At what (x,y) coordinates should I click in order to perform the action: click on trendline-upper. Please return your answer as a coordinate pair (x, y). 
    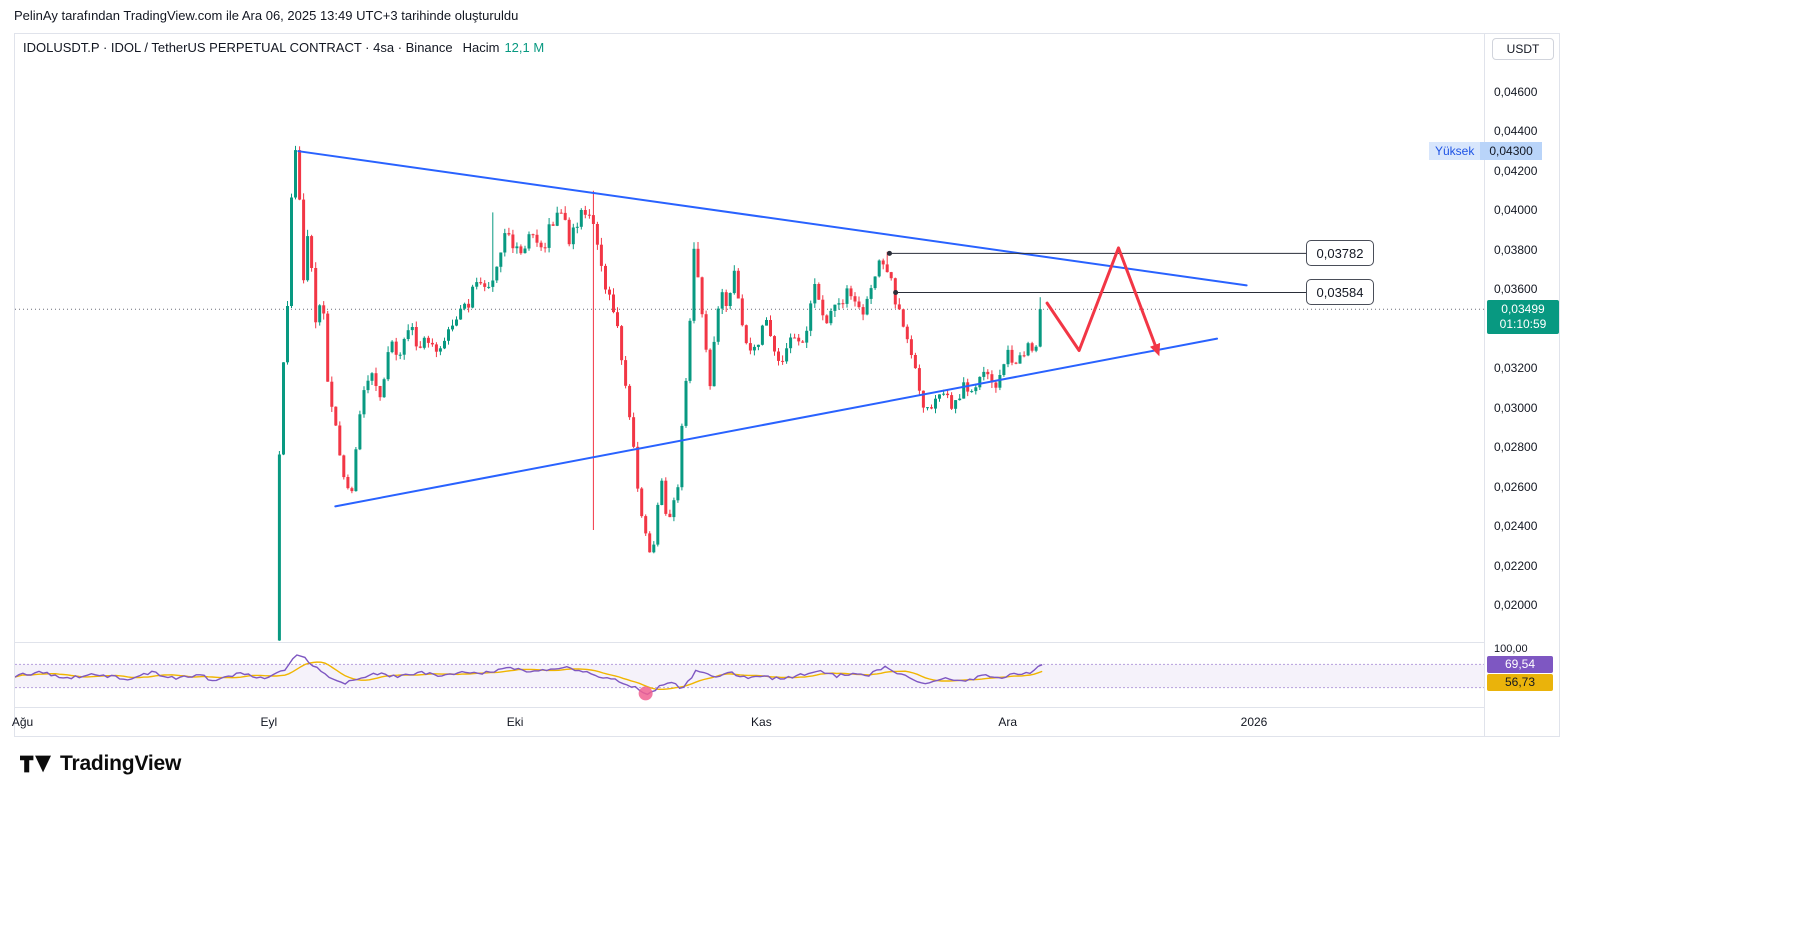
    Looking at the image, I should click on (772, 218).